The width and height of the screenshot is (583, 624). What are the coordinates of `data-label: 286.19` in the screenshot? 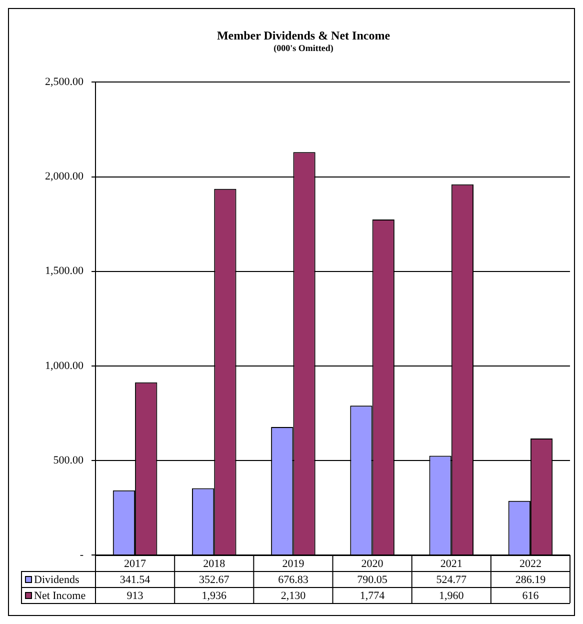 It's located at (530, 580).